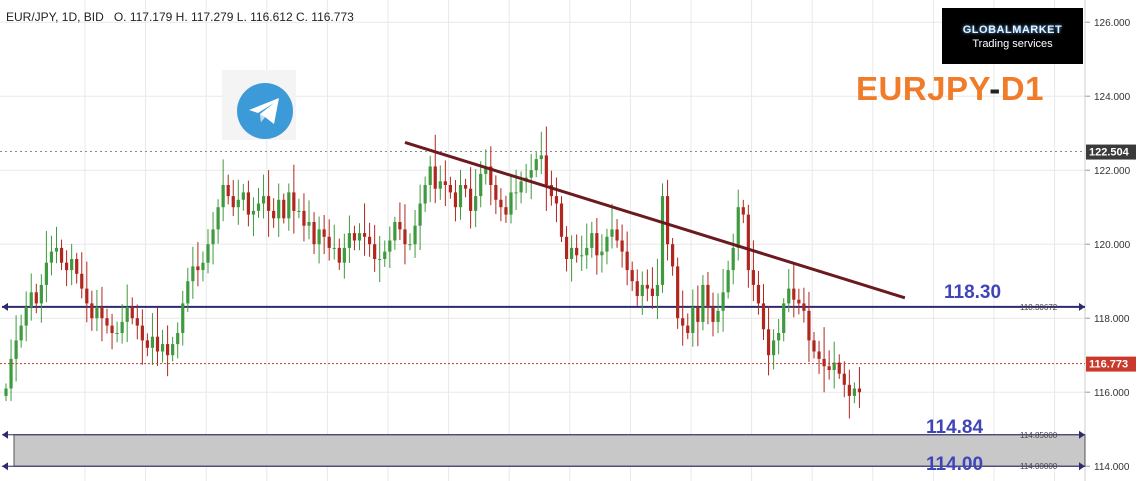 The height and width of the screenshot is (481, 1137). What do you see at coordinates (1109, 153) in the screenshot?
I see `reference-price-tag: 122.504` at bounding box center [1109, 153].